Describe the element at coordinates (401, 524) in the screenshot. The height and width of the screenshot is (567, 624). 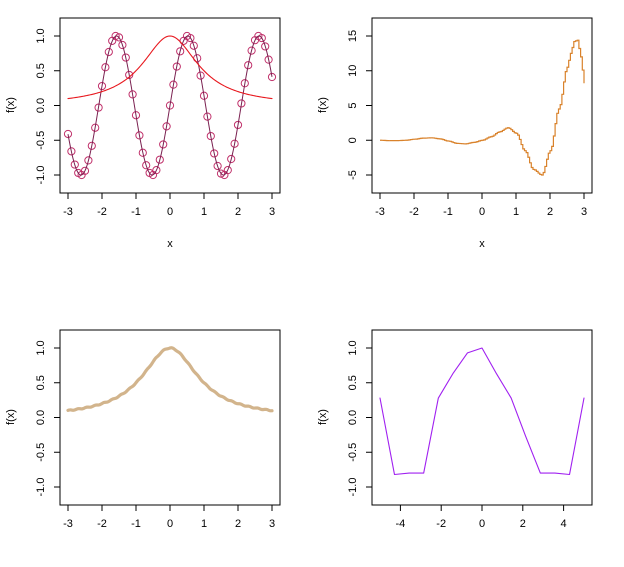
I see `x-tick-label: -4` at that location.